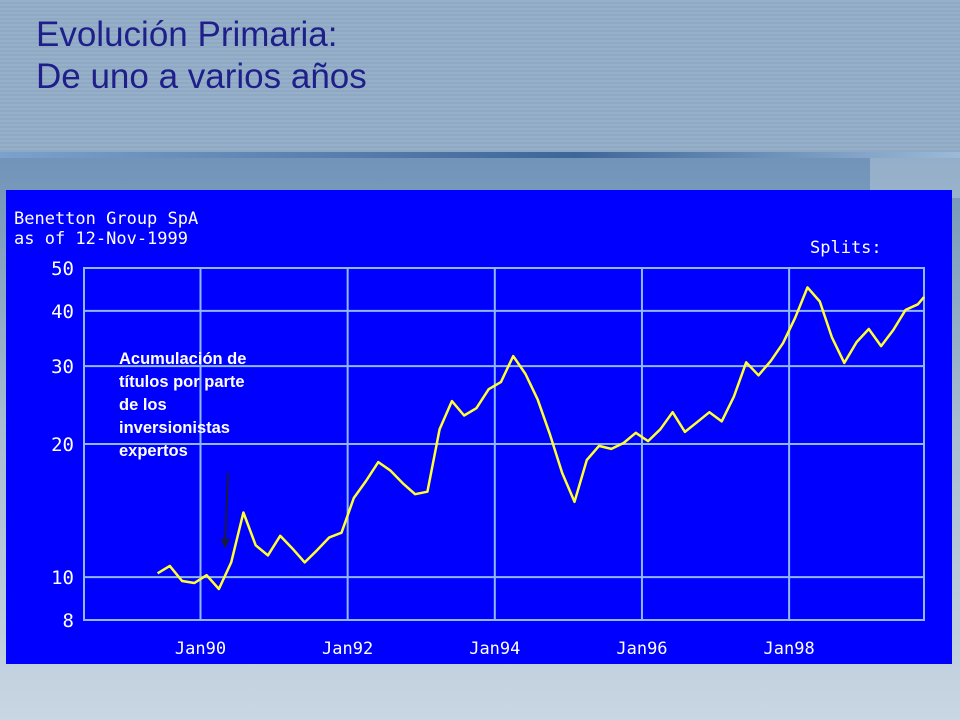  What do you see at coordinates (347, 649) in the screenshot?
I see `x-tick-label: Jan92` at bounding box center [347, 649].